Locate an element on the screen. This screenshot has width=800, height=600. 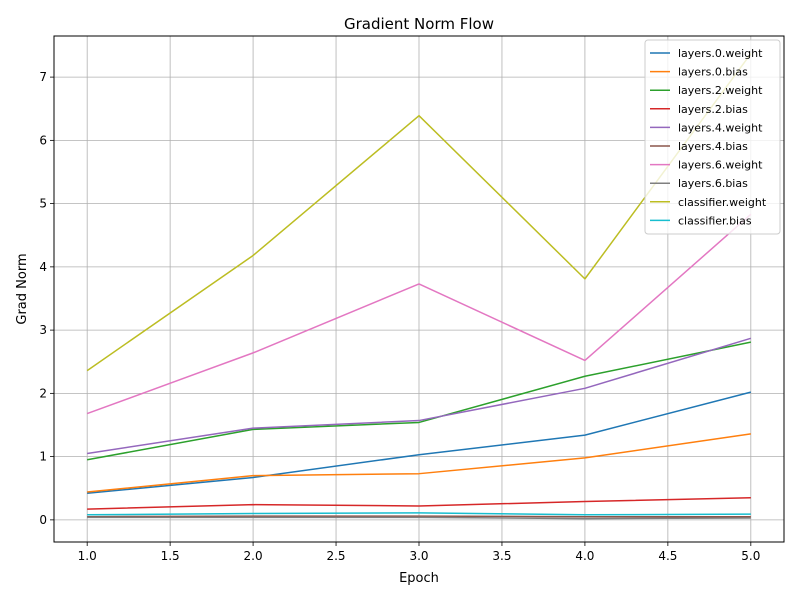
y-tick-label: 3 is located at coordinates (43, 330).